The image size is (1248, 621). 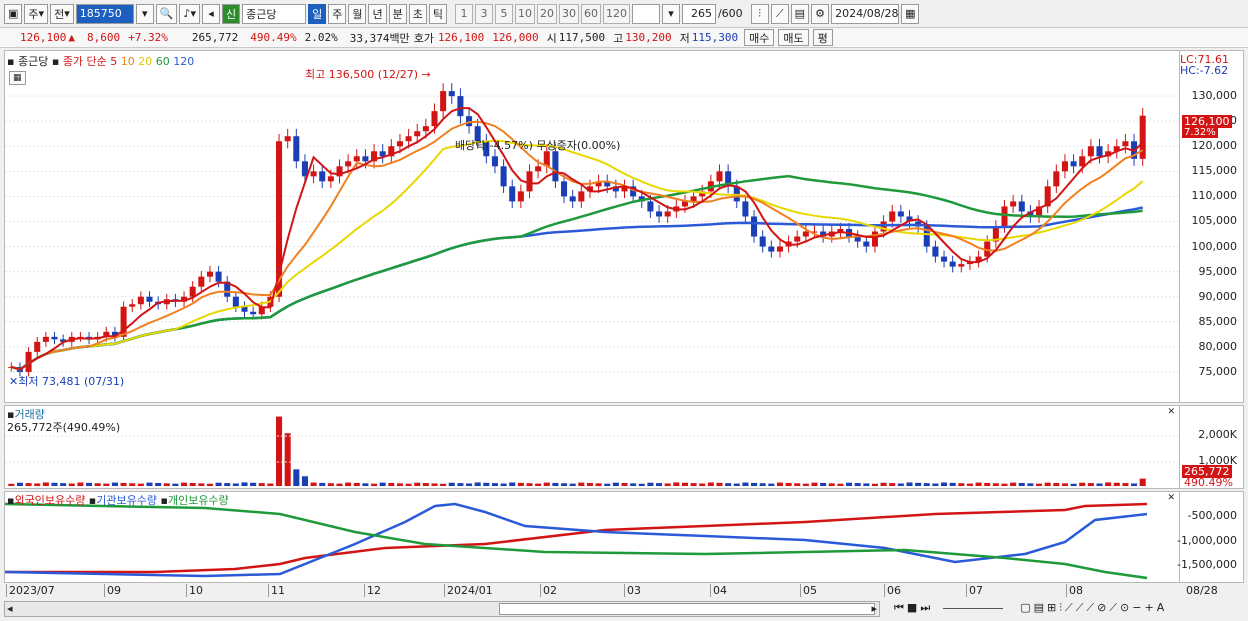 I want to click on buy-button: 매수, so click(x=759, y=37).